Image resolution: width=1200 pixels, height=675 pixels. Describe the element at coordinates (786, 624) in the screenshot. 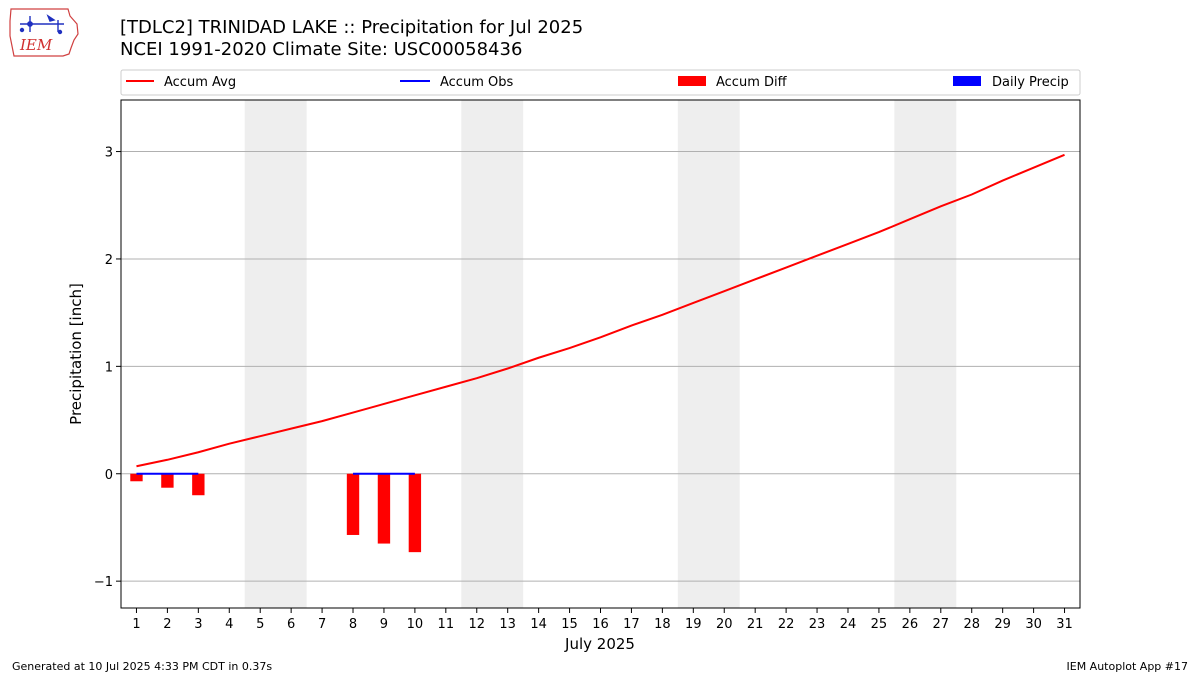

I see `x-tick-label: 22` at that location.